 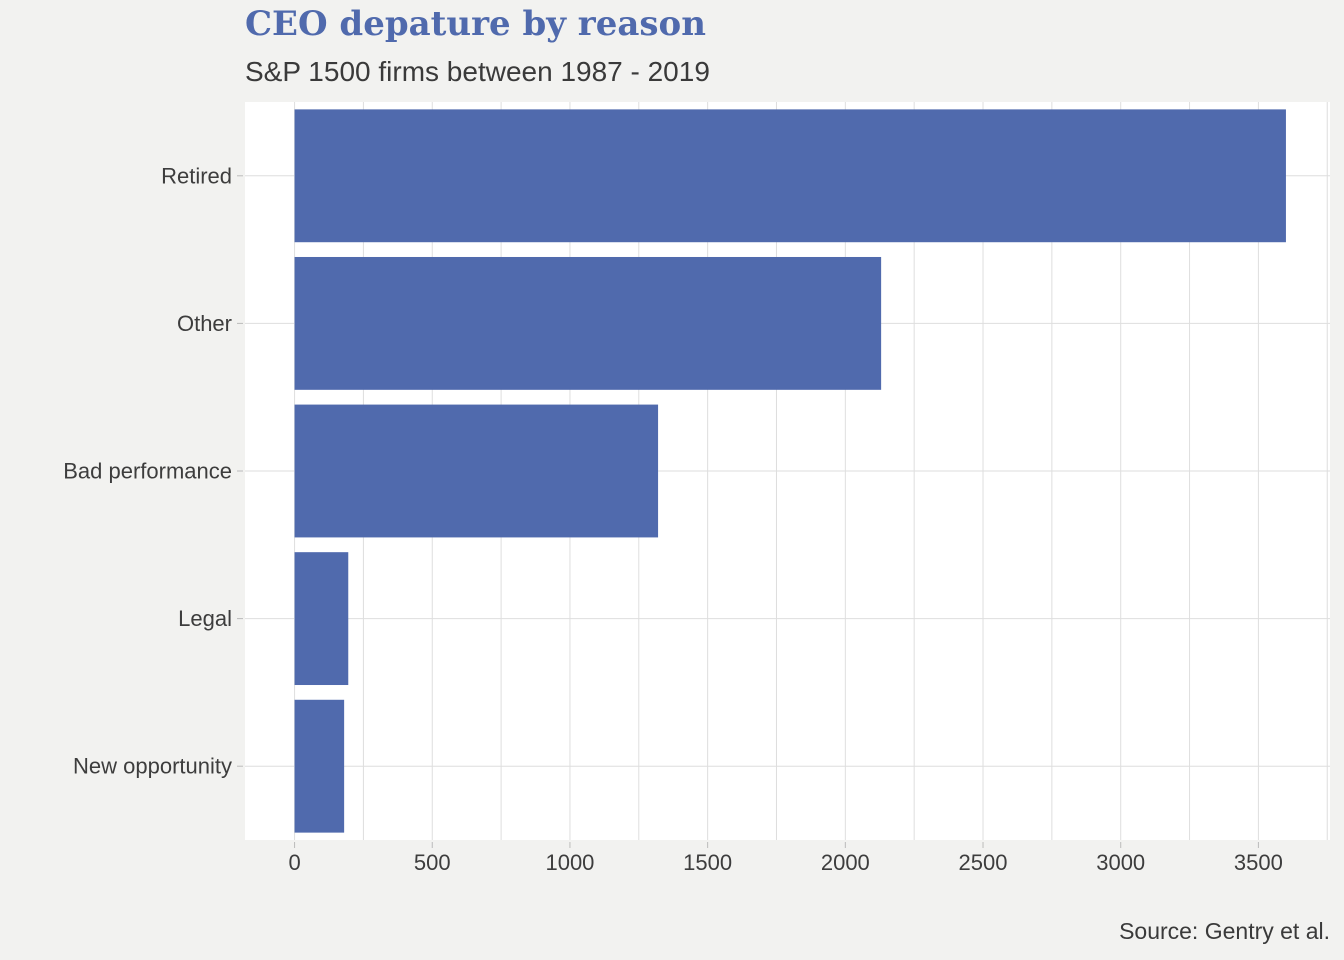 I want to click on x-tick-label: 2500, so click(x=983, y=862).